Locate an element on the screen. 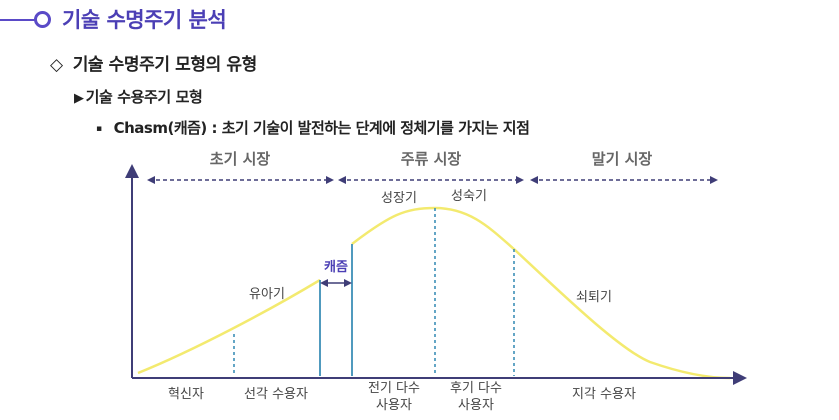  segment-label-late: 말기 시장 is located at coordinates (622, 159).